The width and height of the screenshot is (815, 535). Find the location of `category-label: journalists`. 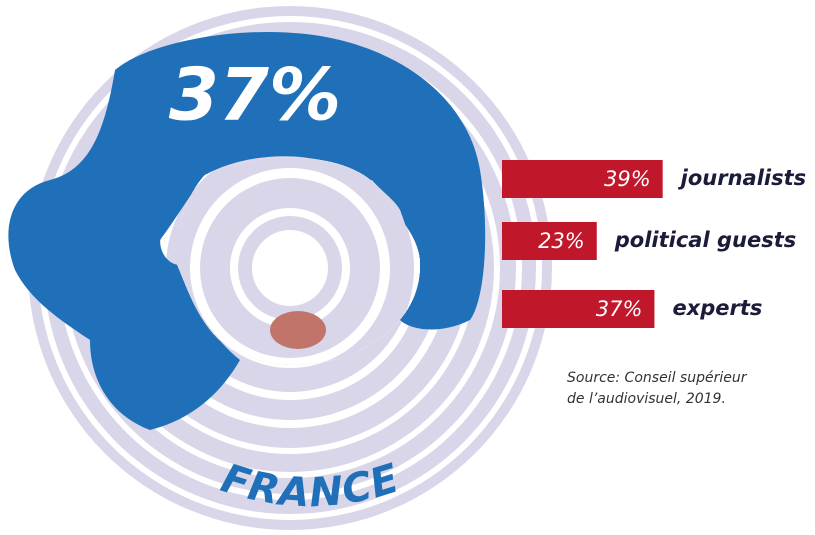

category-label: journalists is located at coordinates (742, 178).